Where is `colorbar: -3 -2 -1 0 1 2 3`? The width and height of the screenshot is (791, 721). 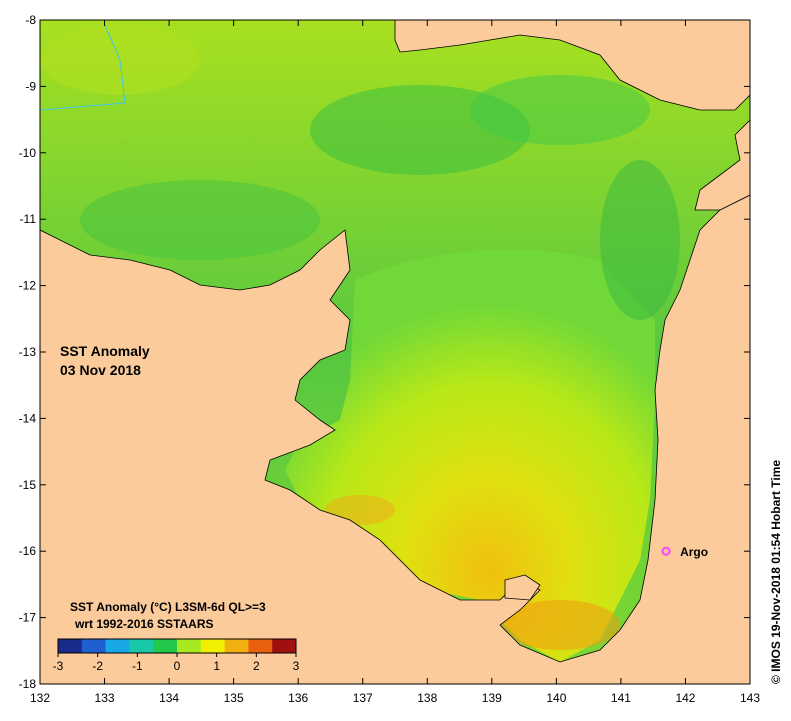 colorbar: -3 -2 -1 0 1 2 3 is located at coordinates (176, 655).